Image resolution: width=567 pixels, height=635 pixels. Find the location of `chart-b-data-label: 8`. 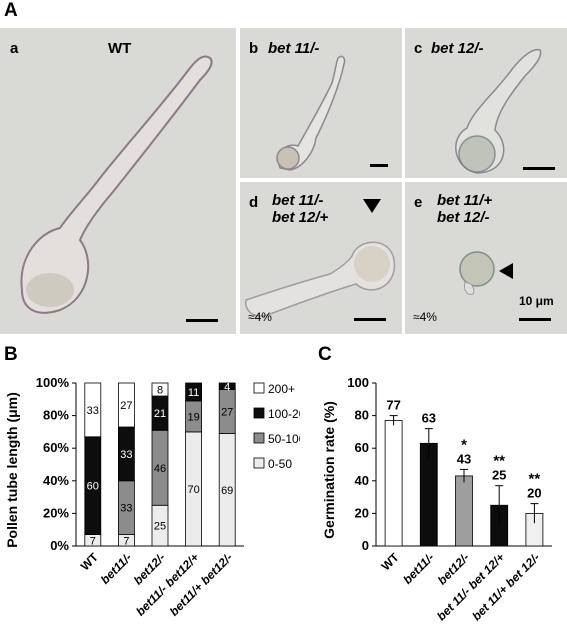

chart-b-data-label: 8 is located at coordinates (160, 391).